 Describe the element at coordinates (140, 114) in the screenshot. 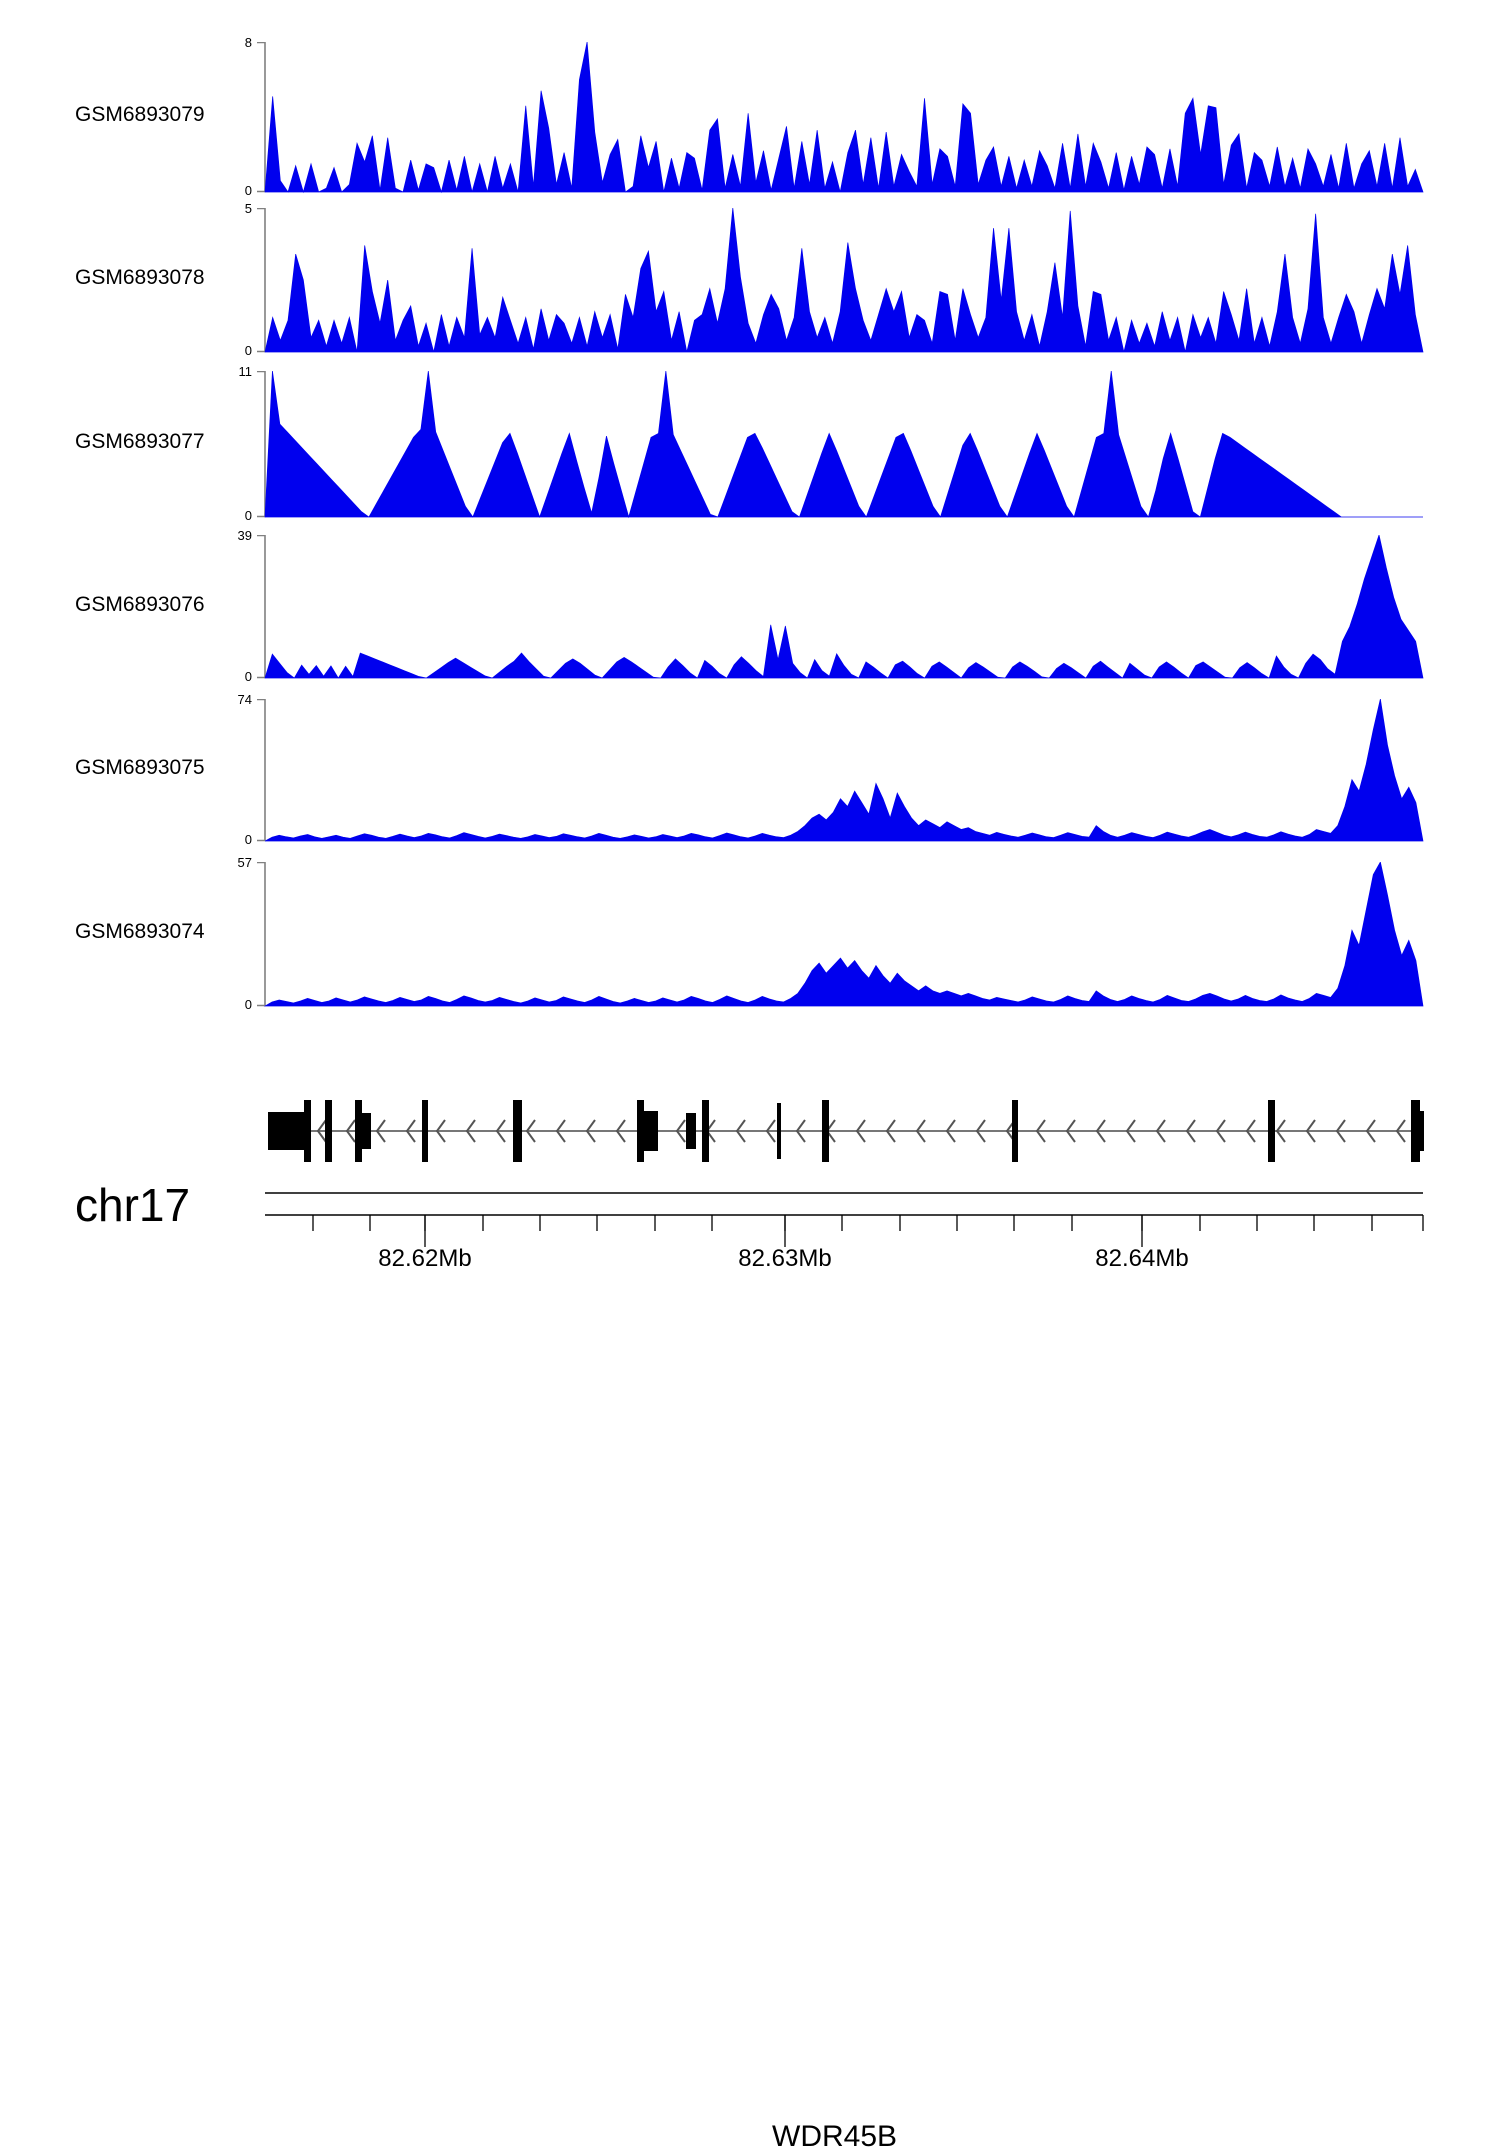

I see `track-sample-label: GSM6893079` at that location.